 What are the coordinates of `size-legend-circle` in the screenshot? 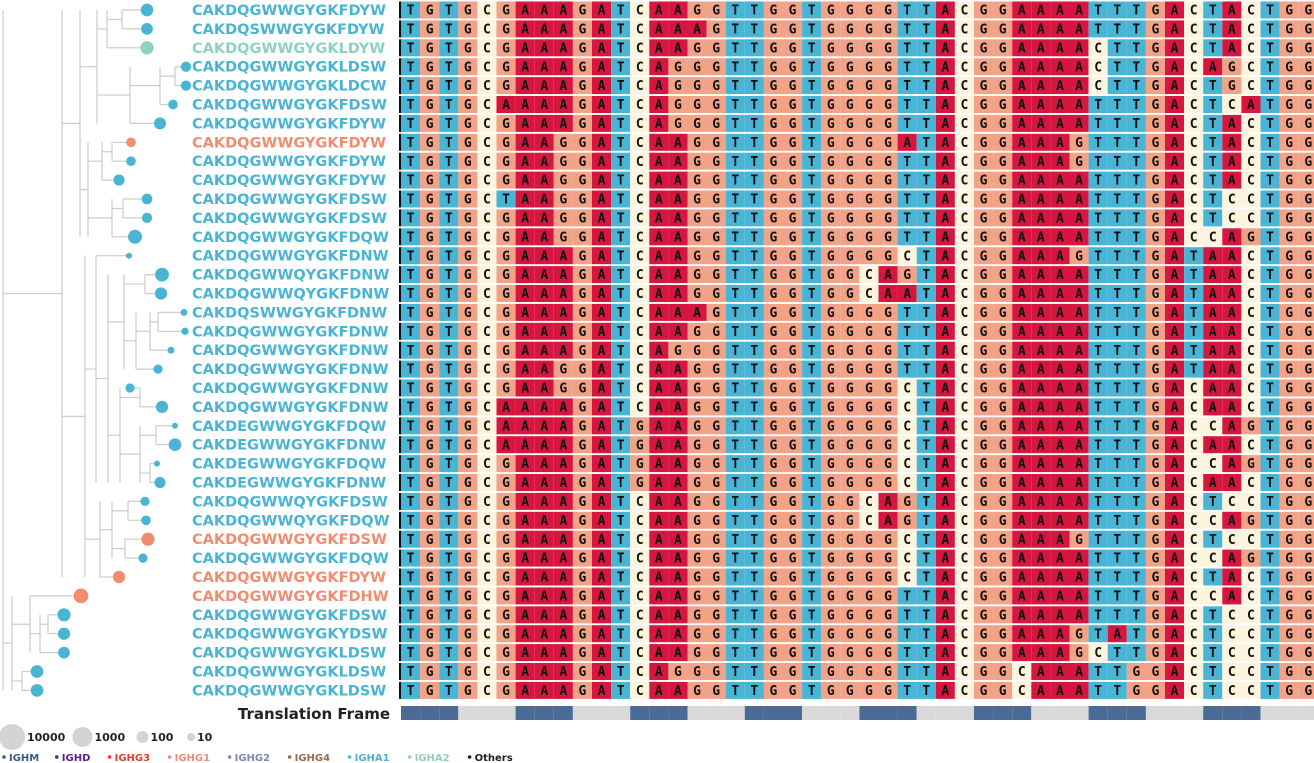 It's located at (142, 737).